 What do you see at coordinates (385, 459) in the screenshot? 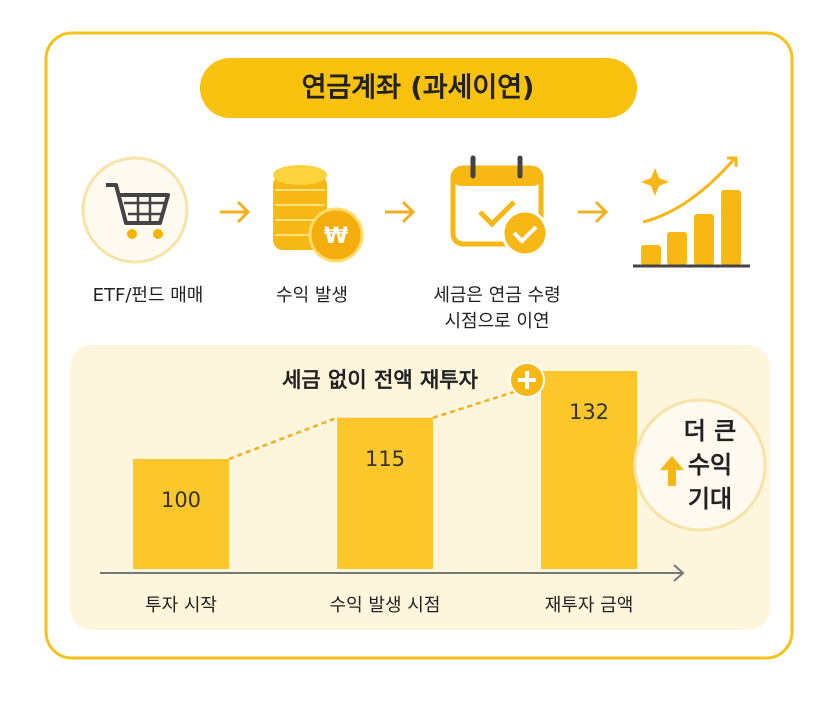
I see `value-label: 115` at bounding box center [385, 459].